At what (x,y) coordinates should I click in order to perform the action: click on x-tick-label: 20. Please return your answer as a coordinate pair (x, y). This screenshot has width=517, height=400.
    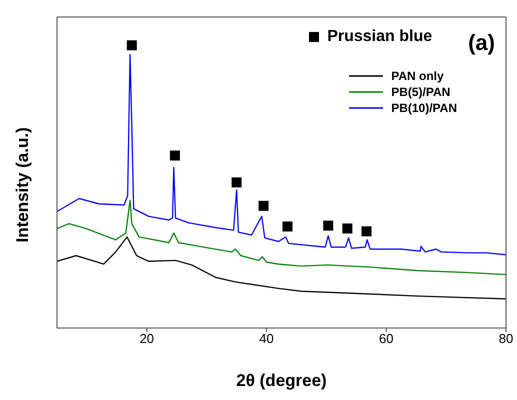
    Looking at the image, I should click on (147, 338).